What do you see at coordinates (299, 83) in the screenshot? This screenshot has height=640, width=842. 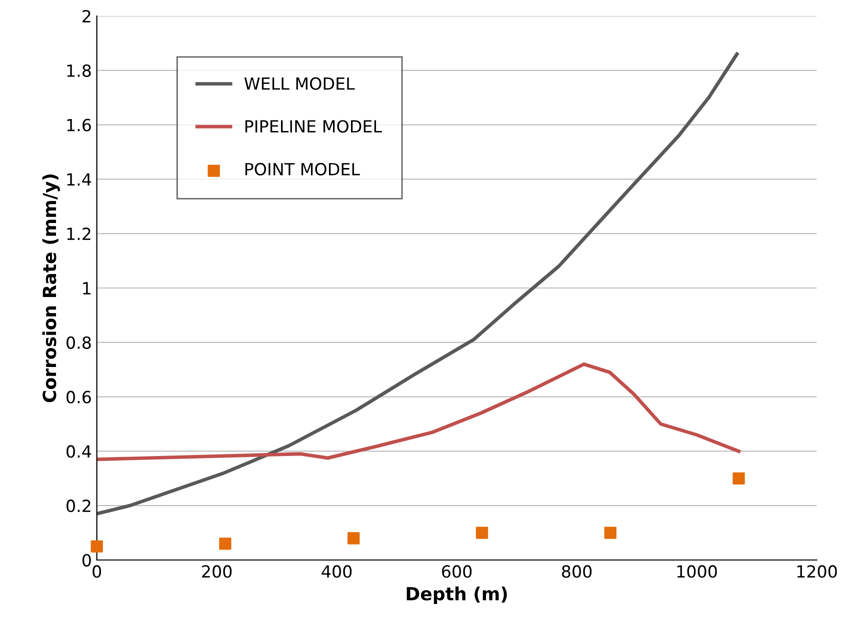 I see `legend-label: WELL MODEL` at bounding box center [299, 83].